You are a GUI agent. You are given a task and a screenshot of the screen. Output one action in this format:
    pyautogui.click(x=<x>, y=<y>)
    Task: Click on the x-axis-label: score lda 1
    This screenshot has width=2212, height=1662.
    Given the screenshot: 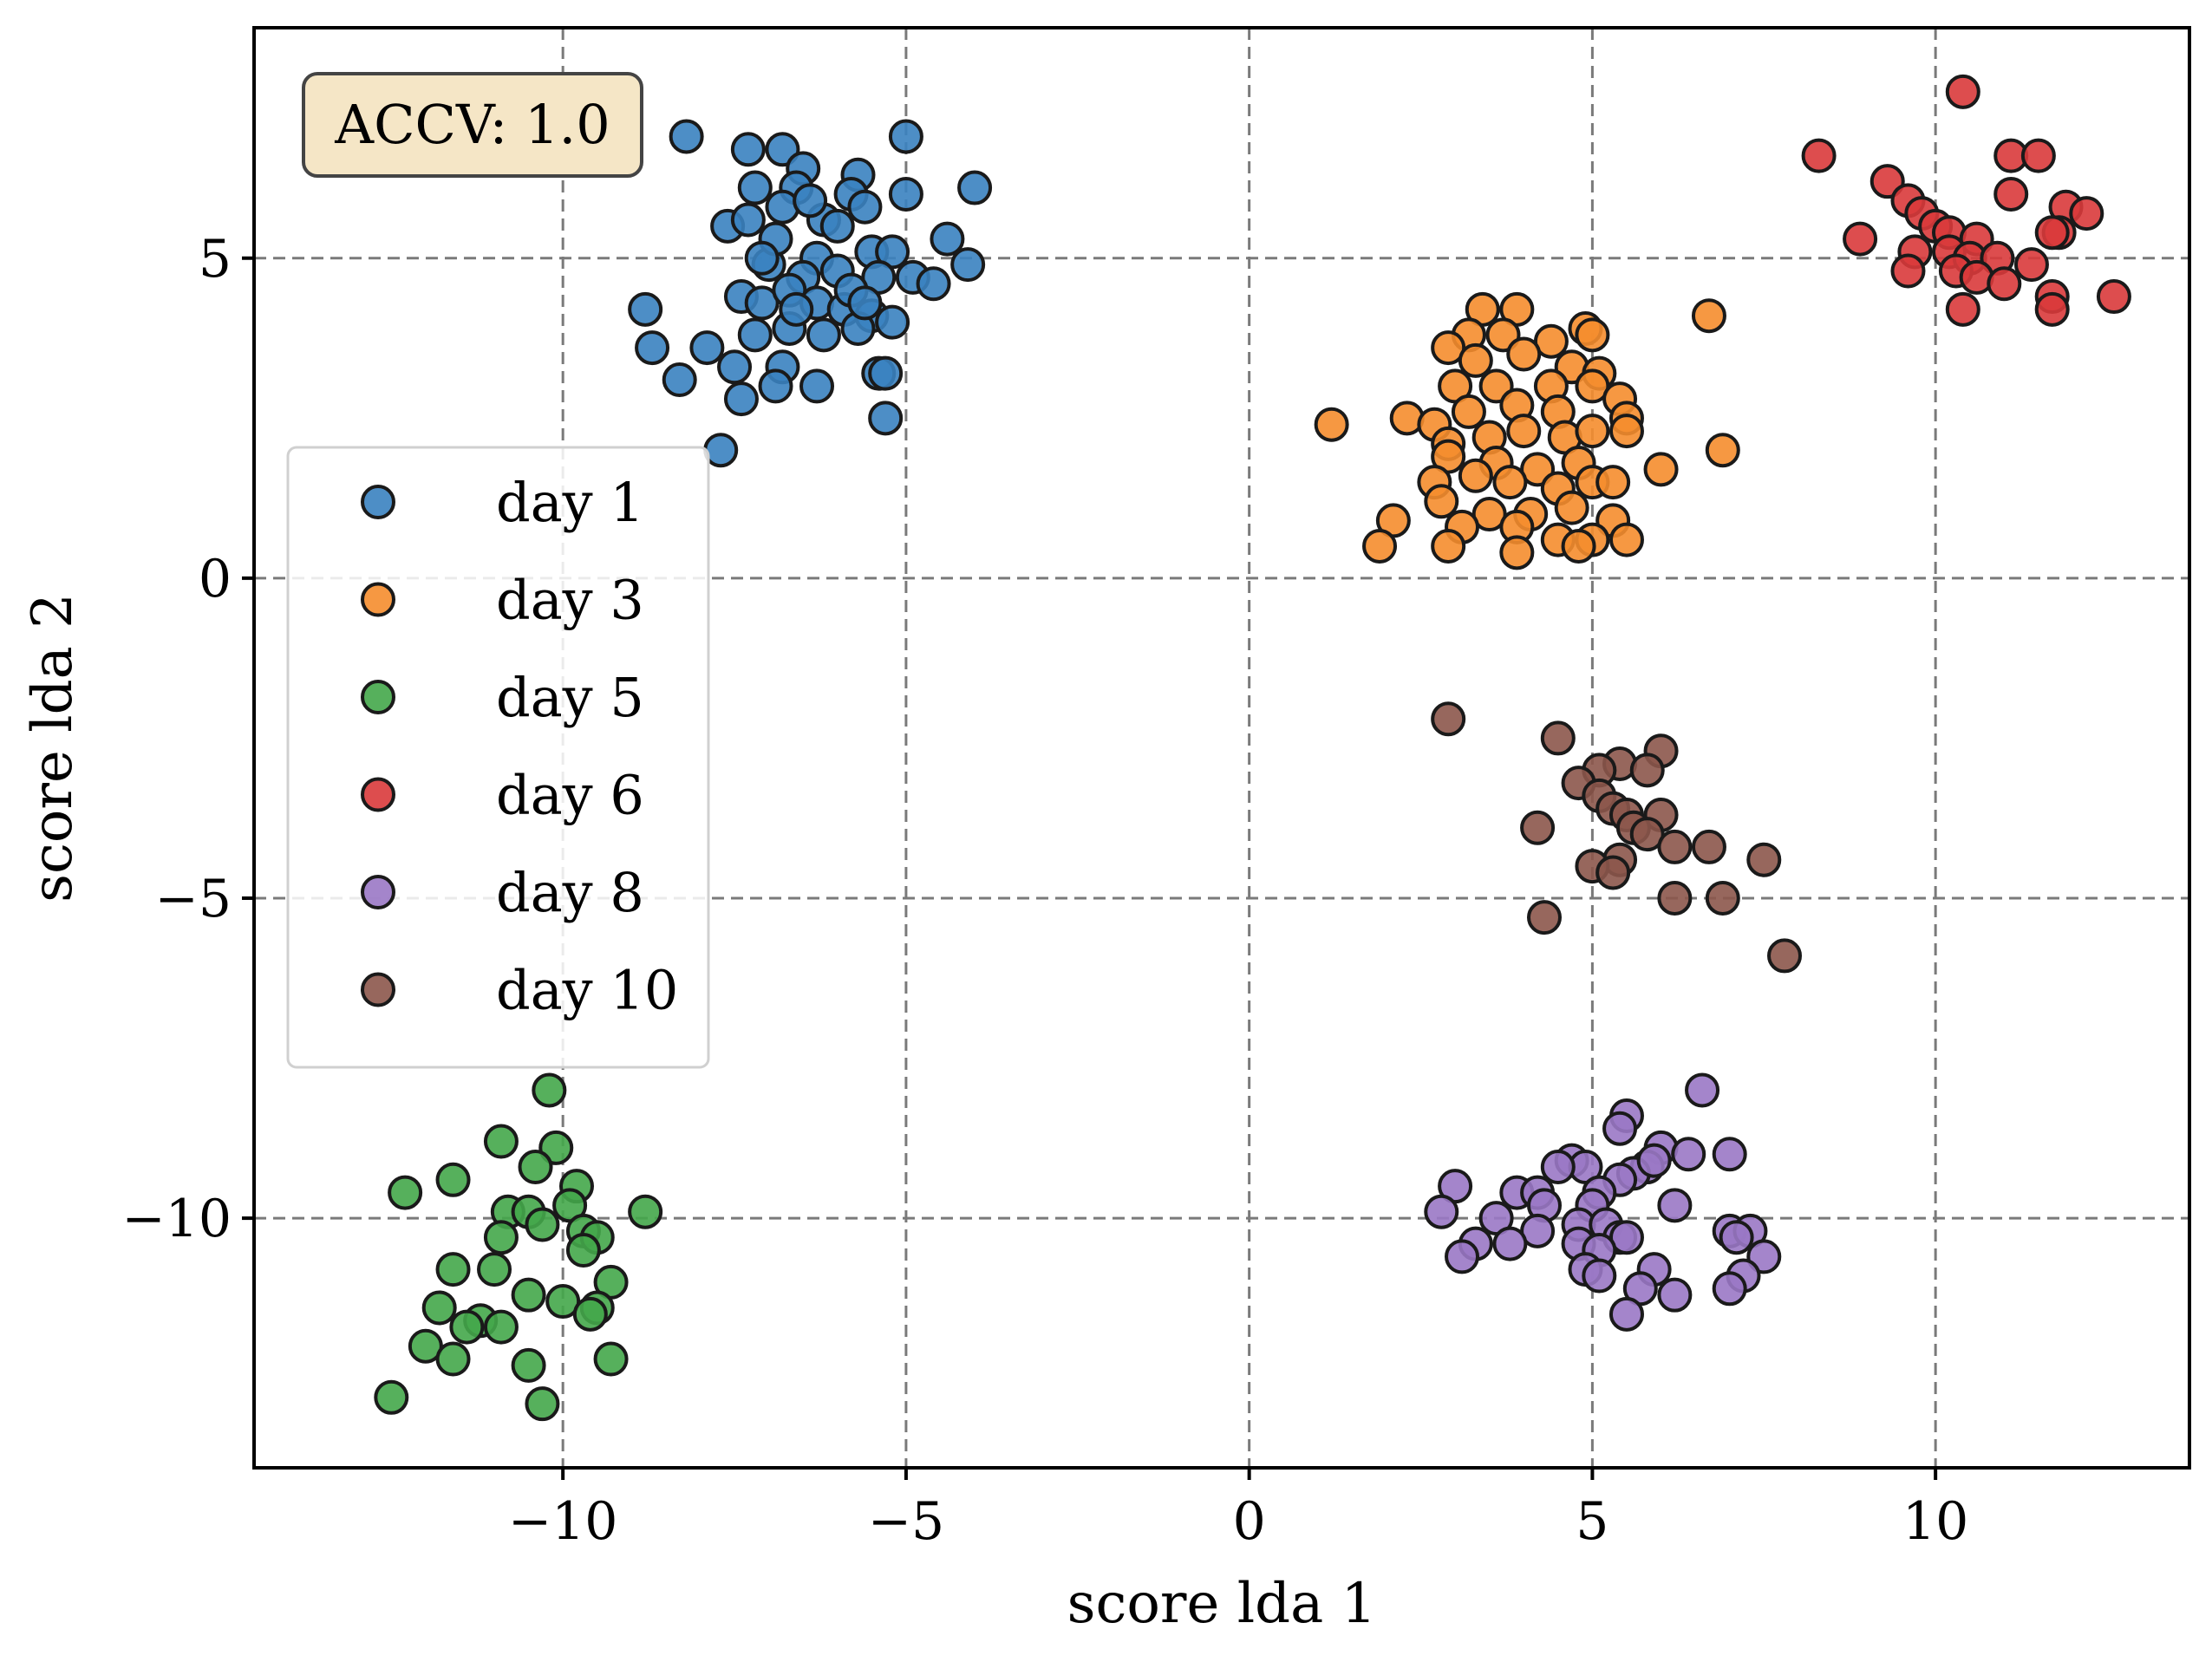 What is the action you would take?
    pyautogui.click(x=1222, y=1604)
    